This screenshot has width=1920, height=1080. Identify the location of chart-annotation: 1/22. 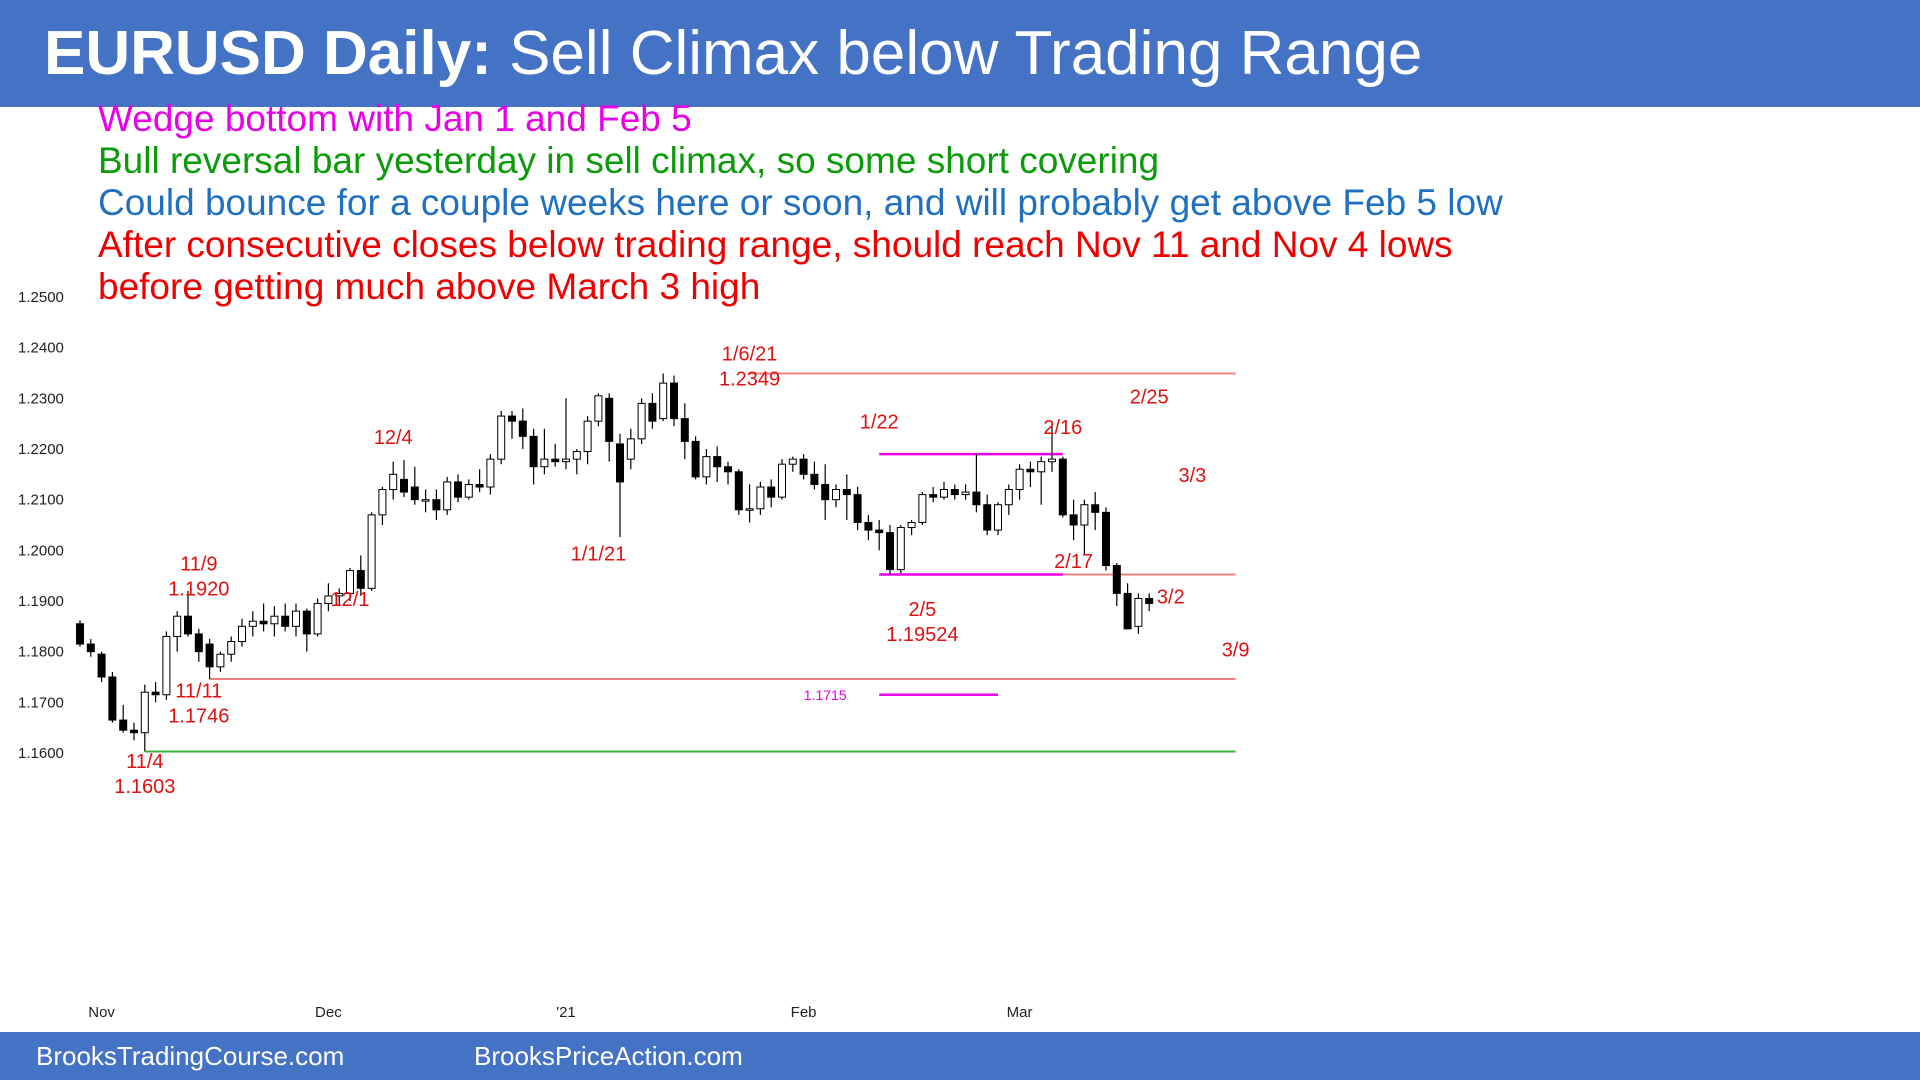
(879, 423).